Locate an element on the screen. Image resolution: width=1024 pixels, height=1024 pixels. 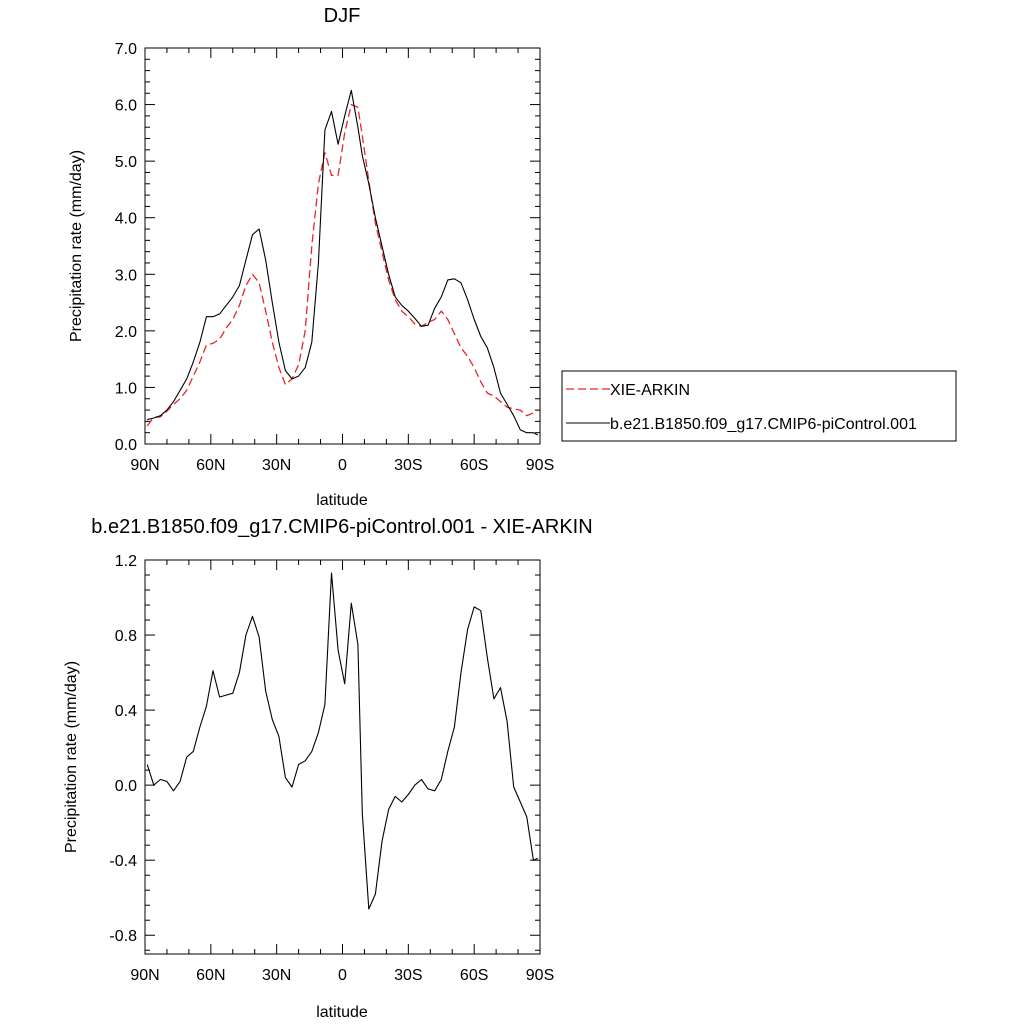
axis-ticks is located at coordinates (342, 756).